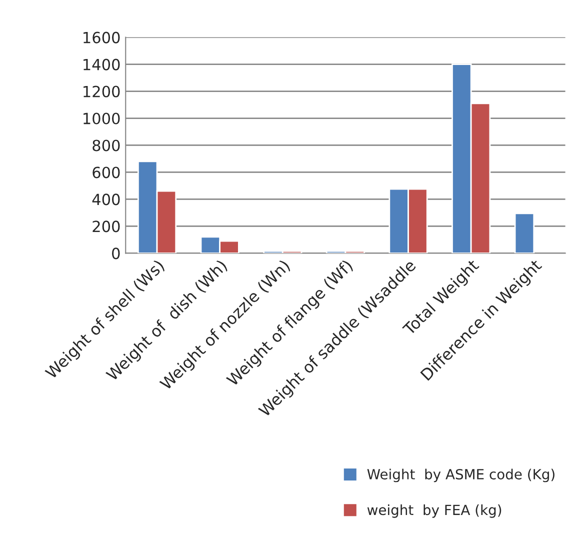  I want to click on legend-label: weight by FEA (kg), so click(434, 511).